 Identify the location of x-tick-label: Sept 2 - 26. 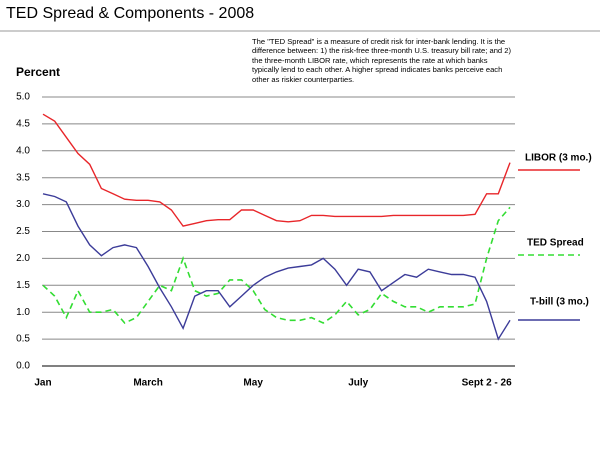
(487, 383).